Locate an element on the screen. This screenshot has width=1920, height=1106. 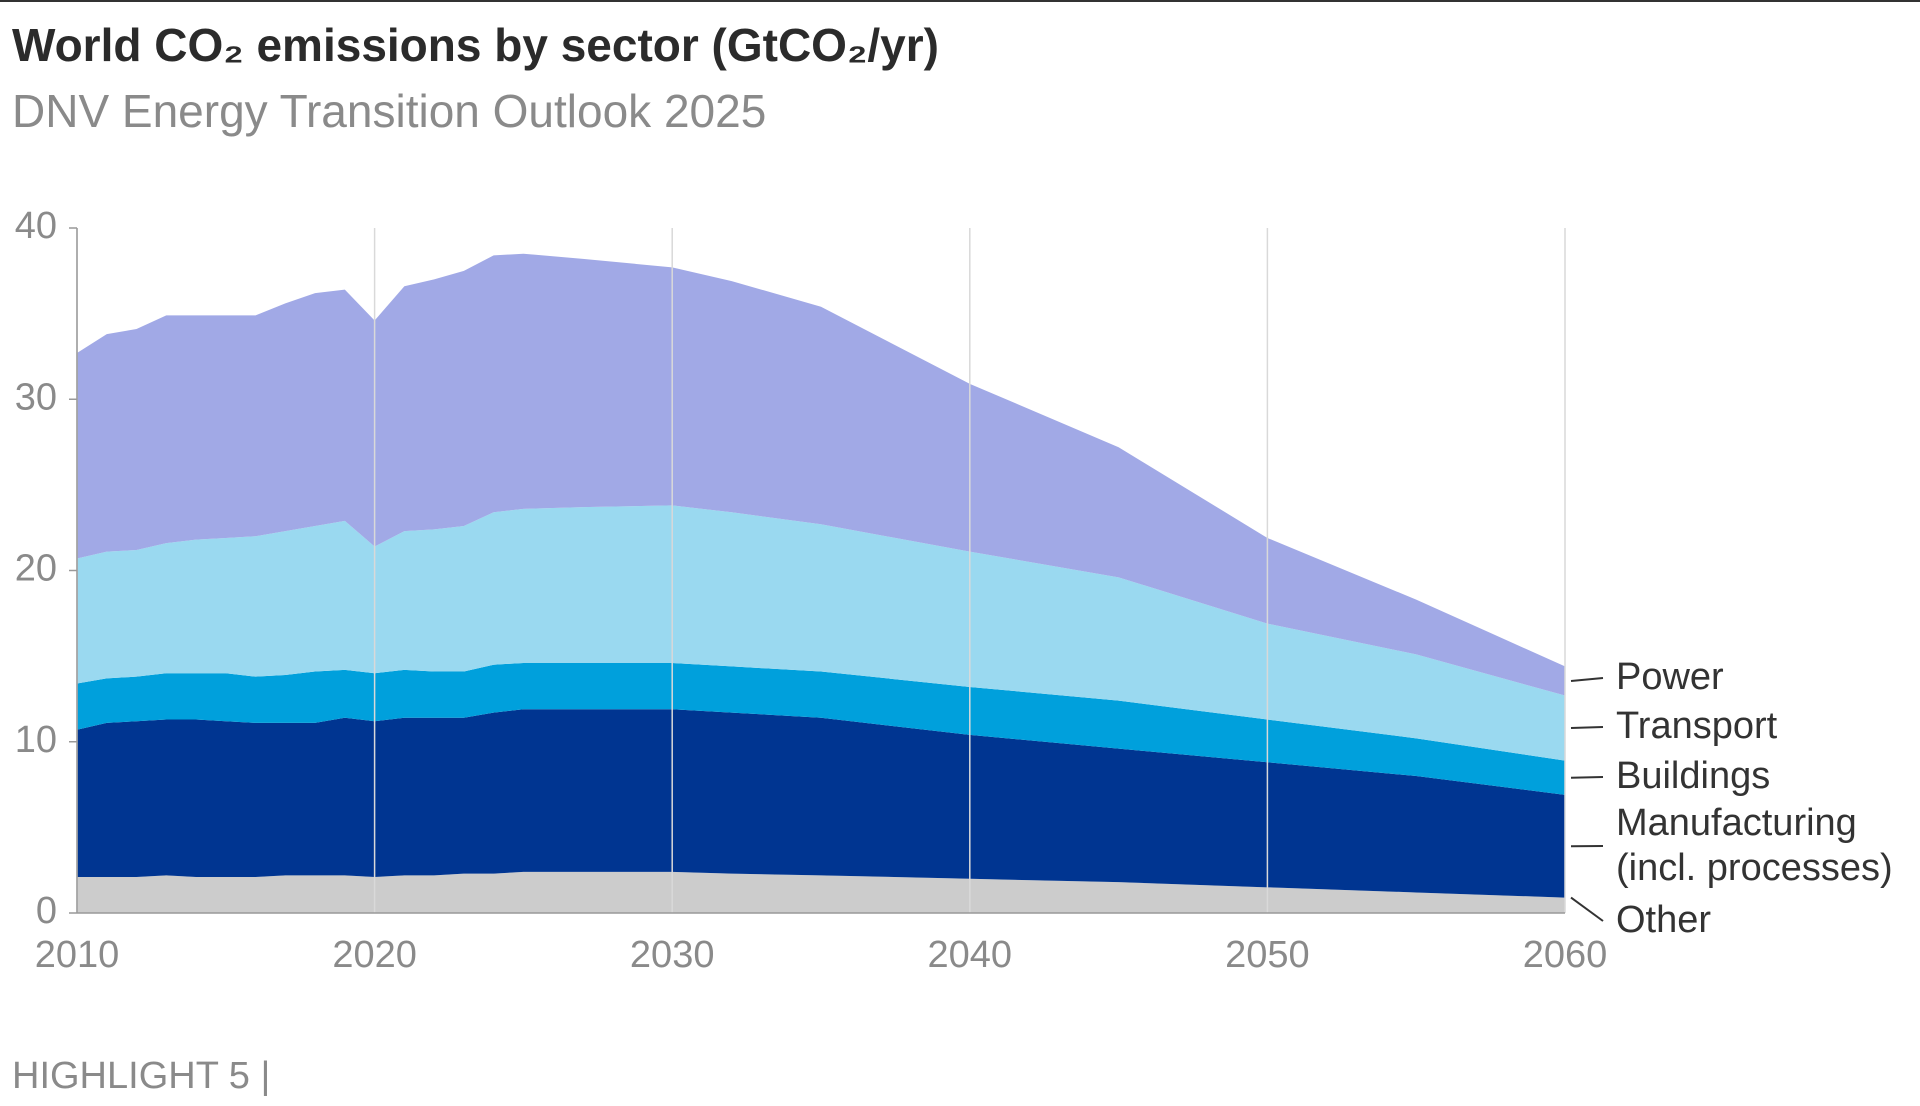
y-tick-label: 30 is located at coordinates (36, 397).